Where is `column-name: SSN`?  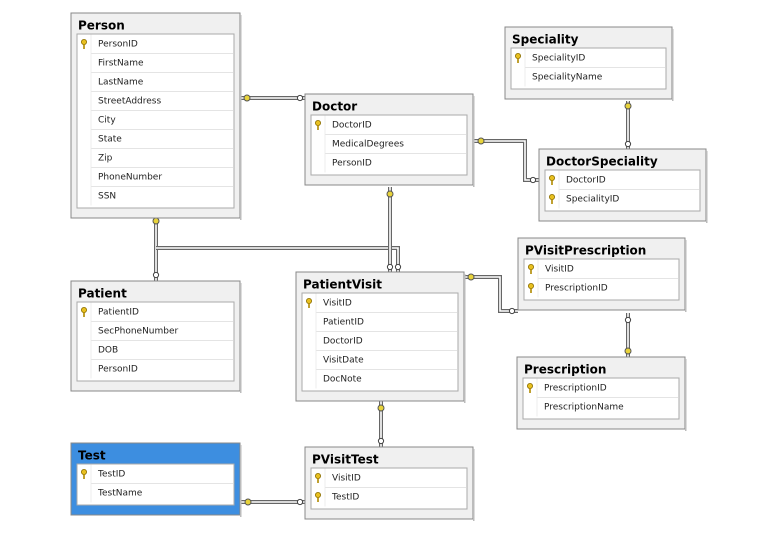
column-name: SSN is located at coordinates (107, 197).